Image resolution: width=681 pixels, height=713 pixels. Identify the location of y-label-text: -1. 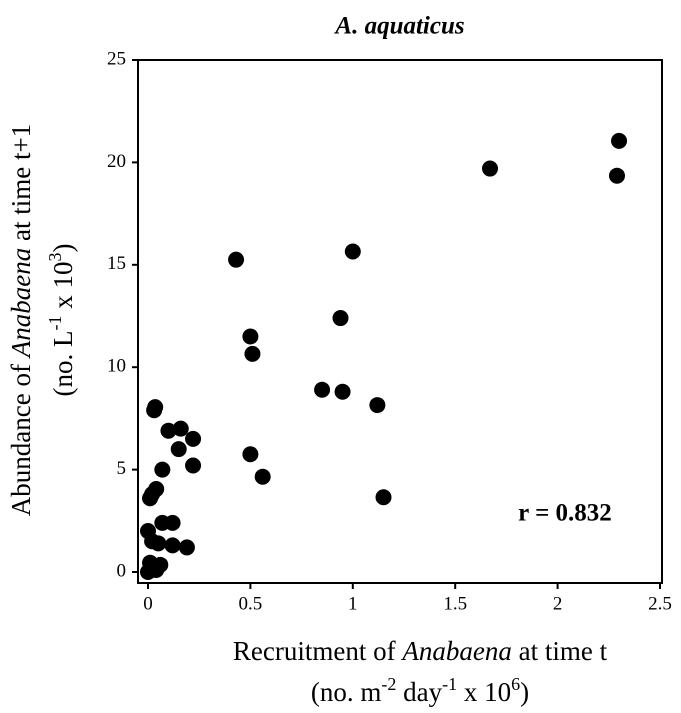
(55, 323).